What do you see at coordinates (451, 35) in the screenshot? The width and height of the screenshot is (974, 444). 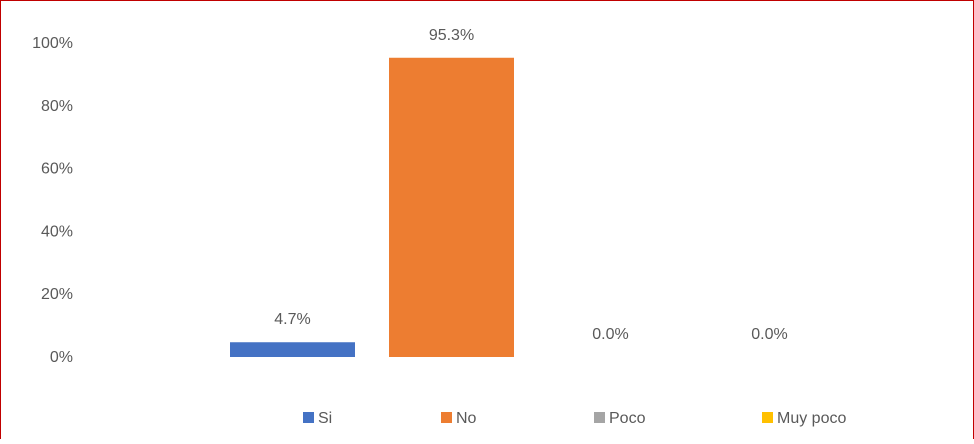 I see `data-label-no: 95.3%` at bounding box center [451, 35].